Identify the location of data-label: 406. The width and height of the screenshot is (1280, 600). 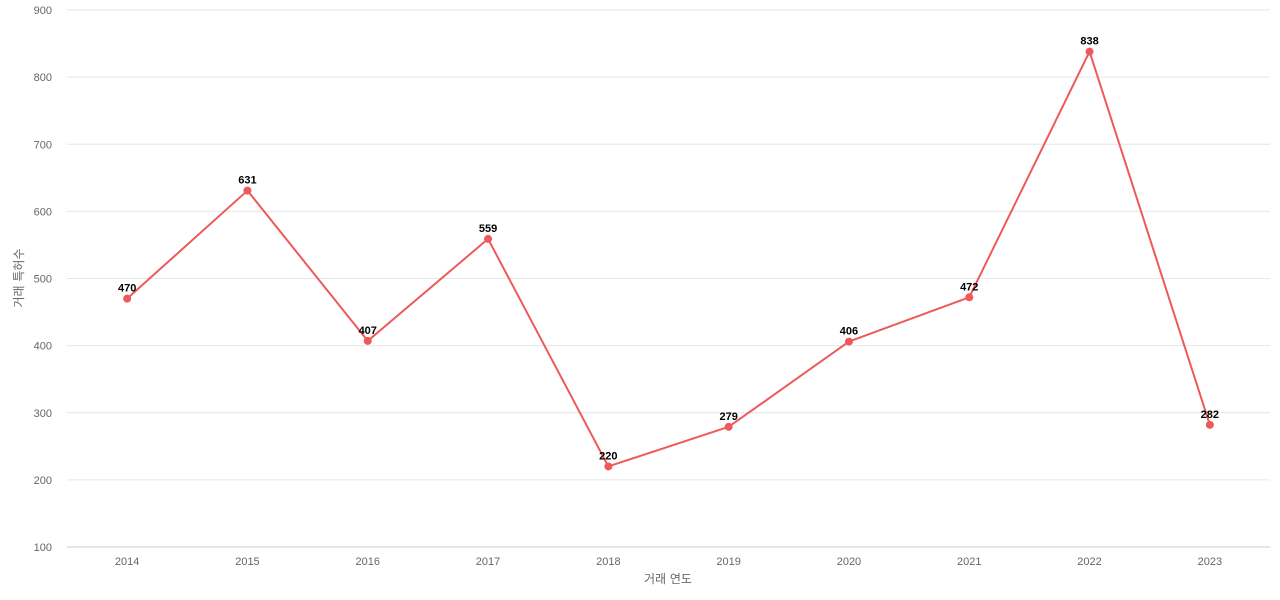
(849, 332).